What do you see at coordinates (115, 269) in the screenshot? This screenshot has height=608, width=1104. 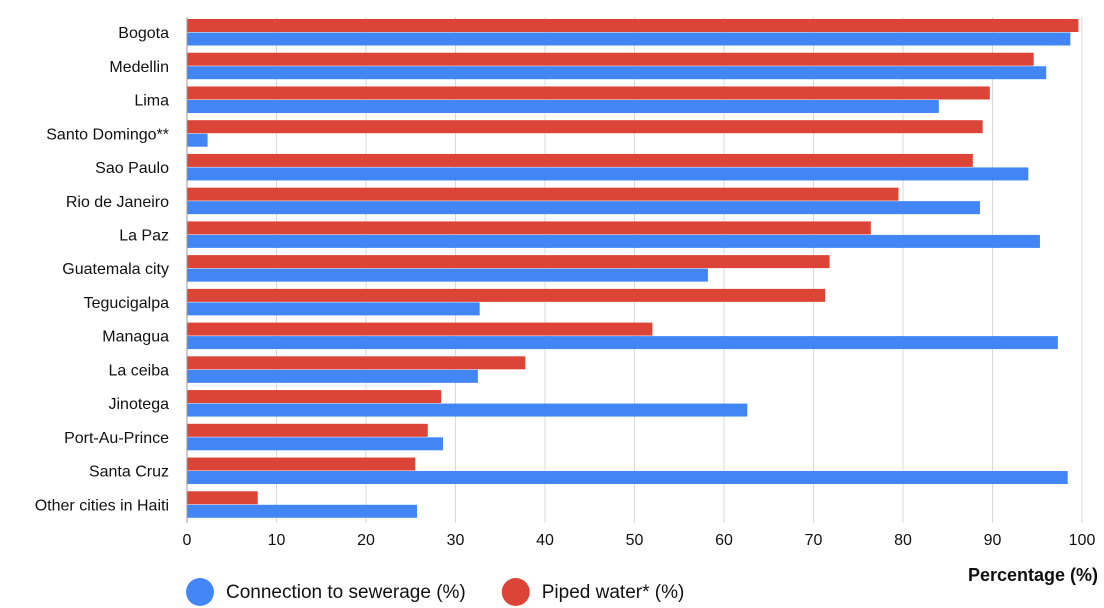 I see `y-tick-label: Guatemala city` at bounding box center [115, 269].